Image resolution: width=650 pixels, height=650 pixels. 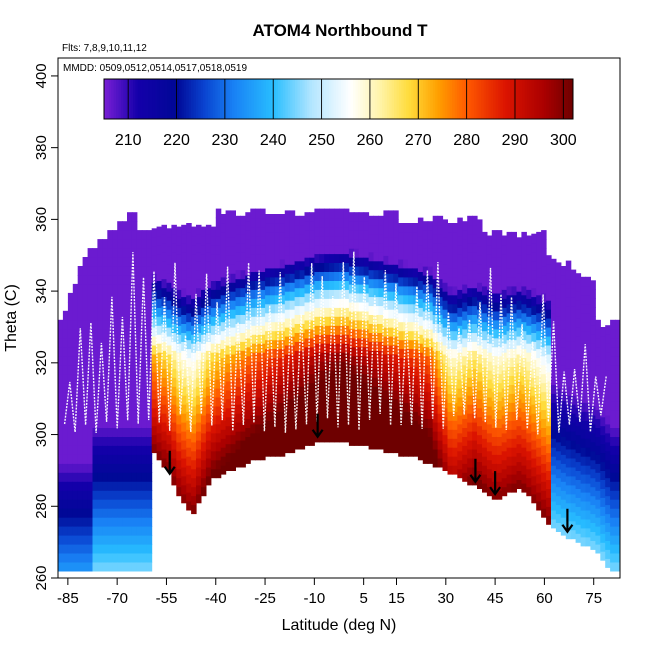 I want to click on x-tick-label: 60, so click(x=544, y=598).